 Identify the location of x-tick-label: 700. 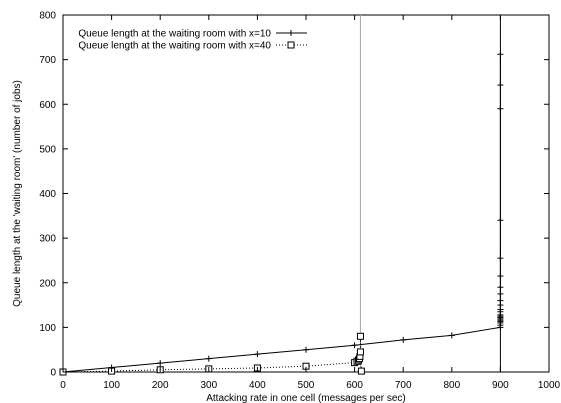
(403, 385).